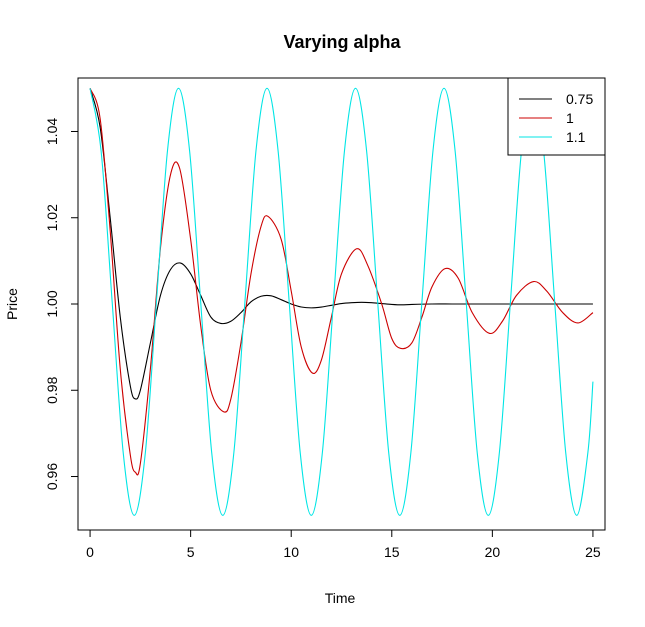 Image resolution: width=645 pixels, height=627 pixels. What do you see at coordinates (12, 304) in the screenshot?
I see `y-axis-label: Price` at bounding box center [12, 304].